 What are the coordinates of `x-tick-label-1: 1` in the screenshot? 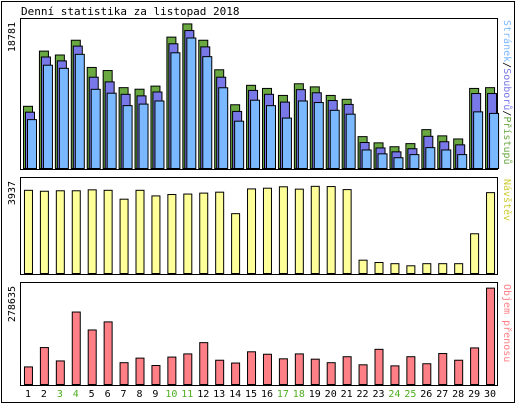 It's located at (28, 394).